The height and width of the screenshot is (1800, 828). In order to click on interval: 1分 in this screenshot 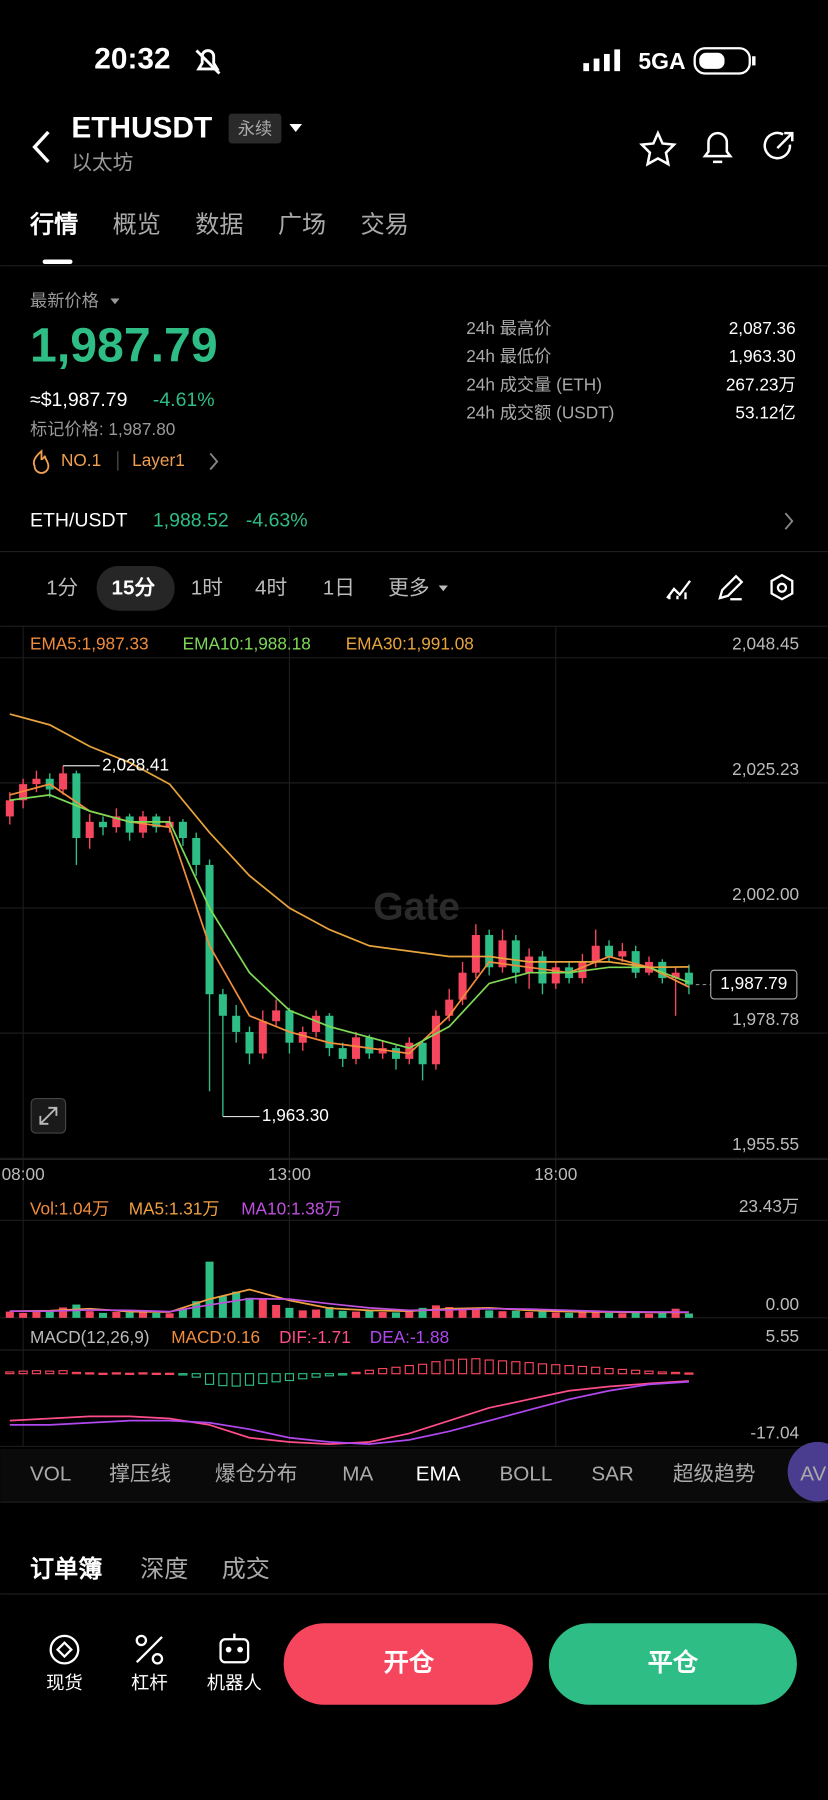, I will do `click(62, 587)`.